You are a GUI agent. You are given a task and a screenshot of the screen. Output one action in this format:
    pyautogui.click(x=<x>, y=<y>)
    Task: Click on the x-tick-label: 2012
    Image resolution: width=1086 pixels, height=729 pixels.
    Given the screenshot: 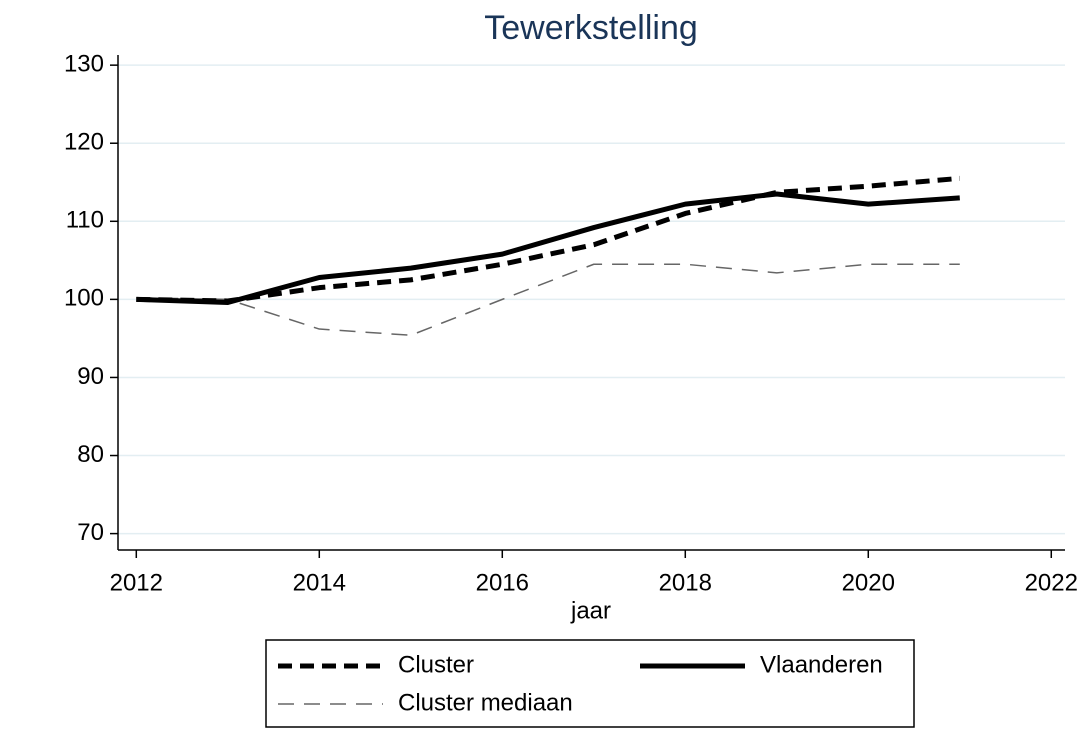 What is the action you would take?
    pyautogui.click(x=136, y=582)
    